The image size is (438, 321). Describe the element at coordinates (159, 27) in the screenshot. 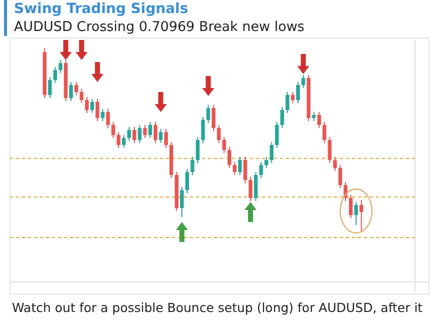

I see `chart-subtitle: AUDUSD Crossing 0.70969 Break new lows` at that location.